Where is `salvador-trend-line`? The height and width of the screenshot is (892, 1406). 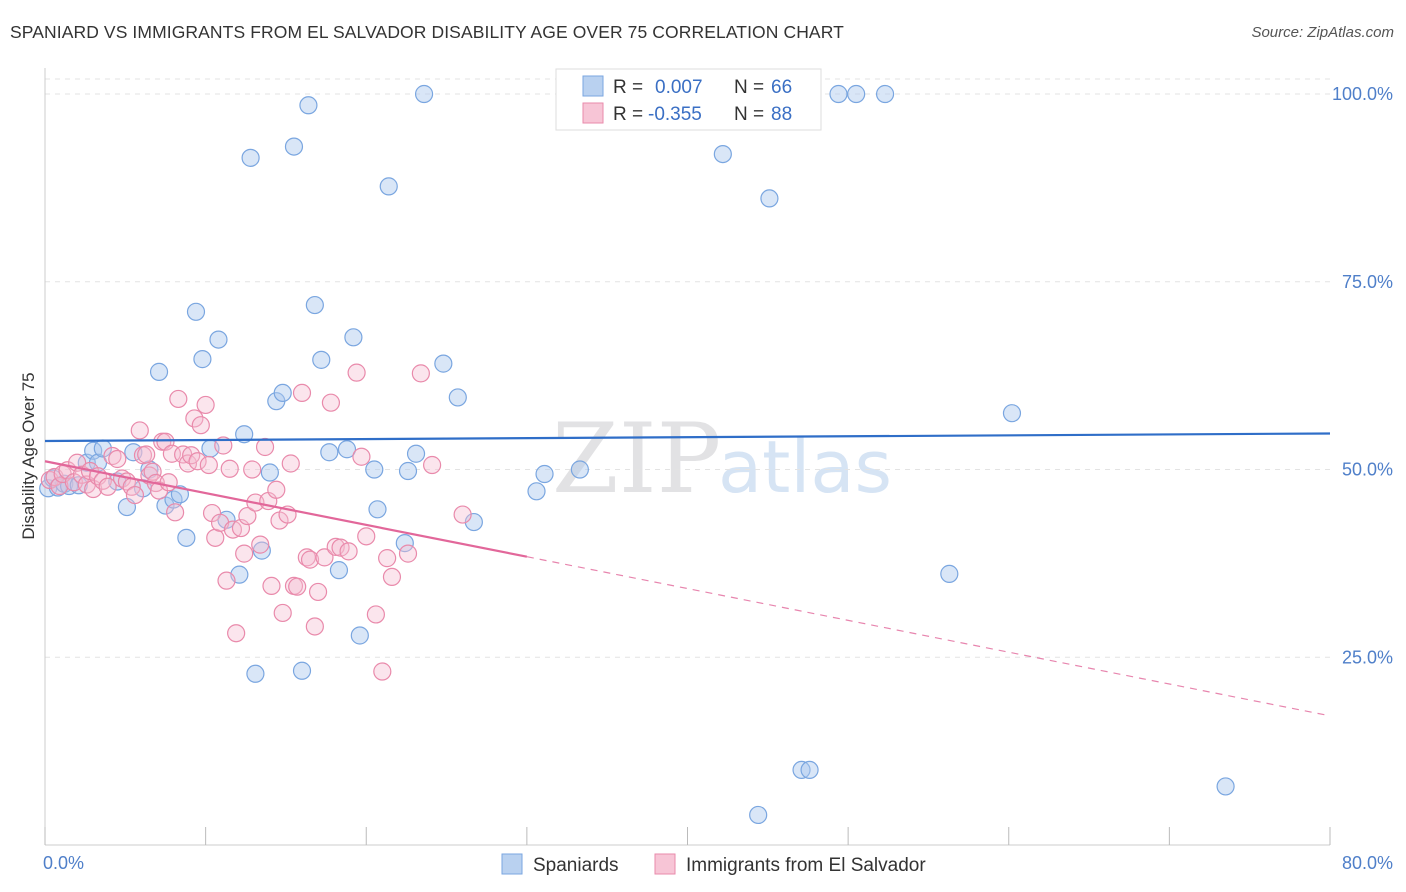
salvador-trend-line is located at coordinates (286, 509).